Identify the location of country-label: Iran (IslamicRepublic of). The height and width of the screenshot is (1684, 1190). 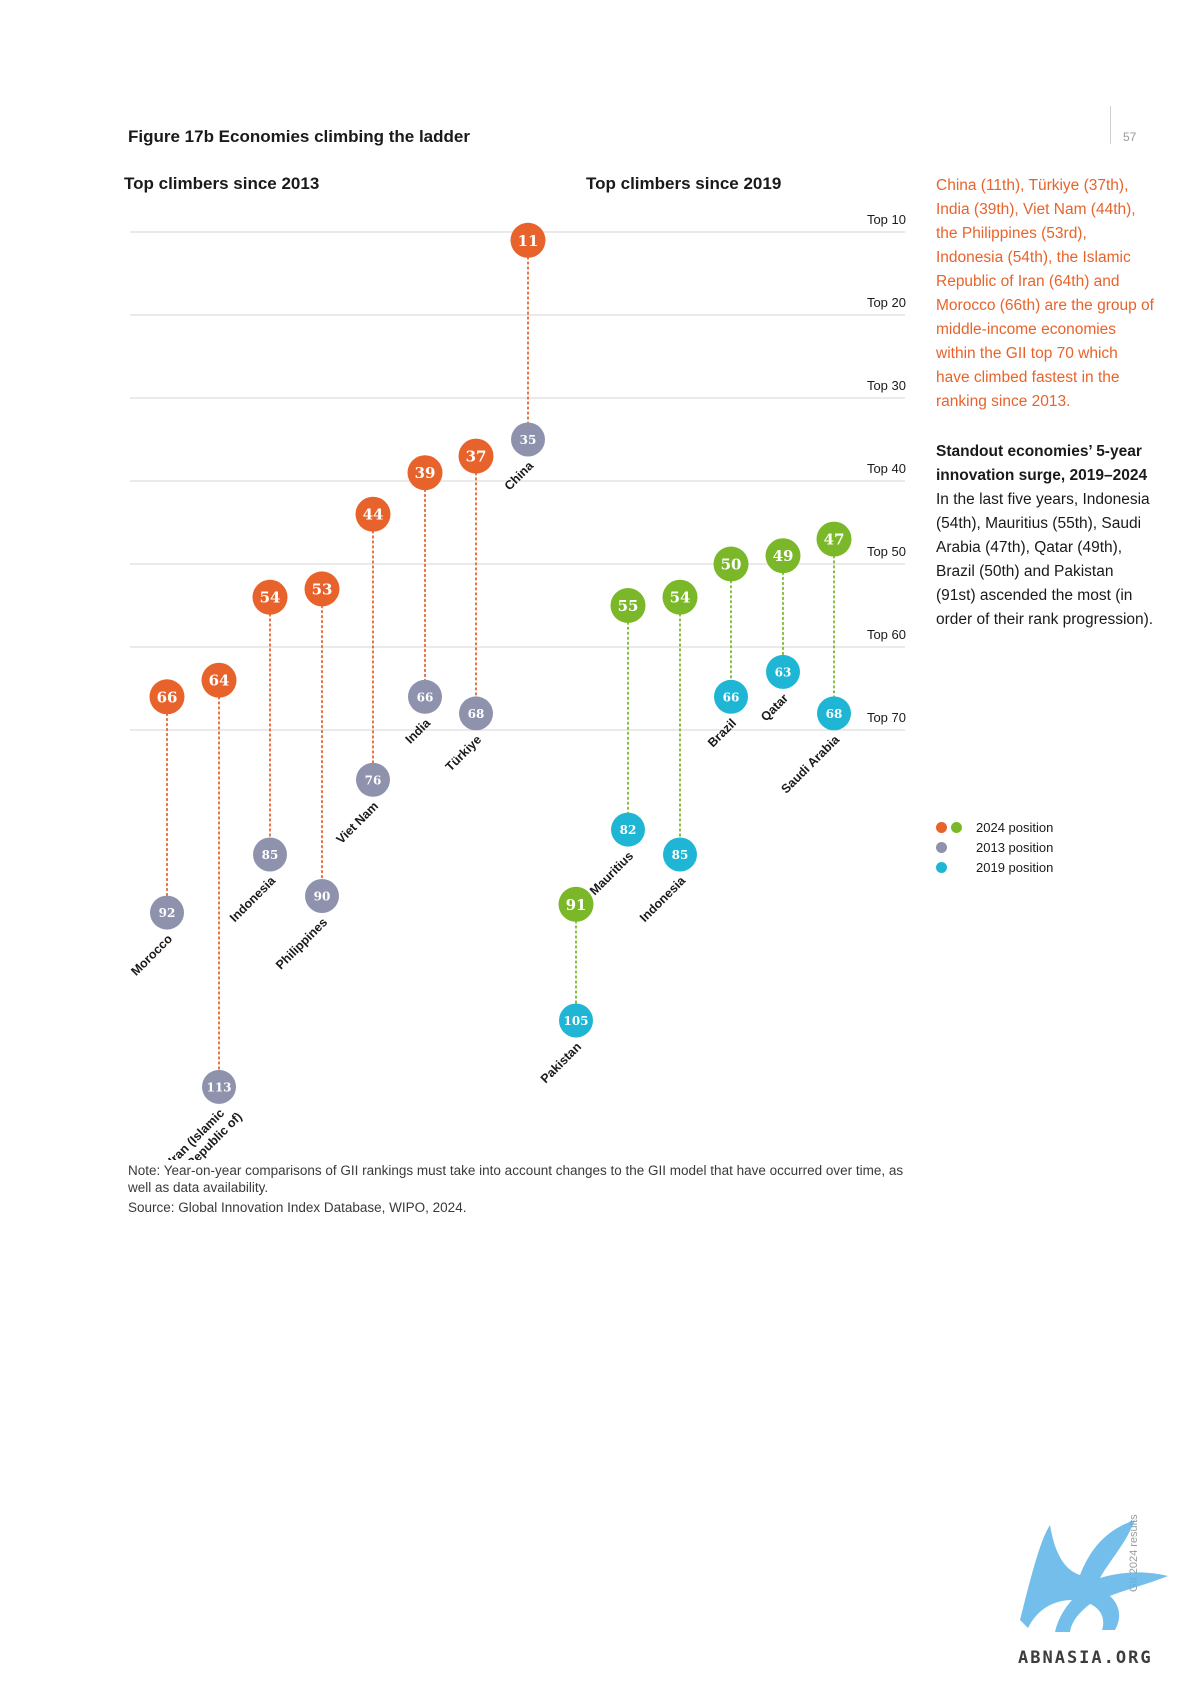
(205, 1129).